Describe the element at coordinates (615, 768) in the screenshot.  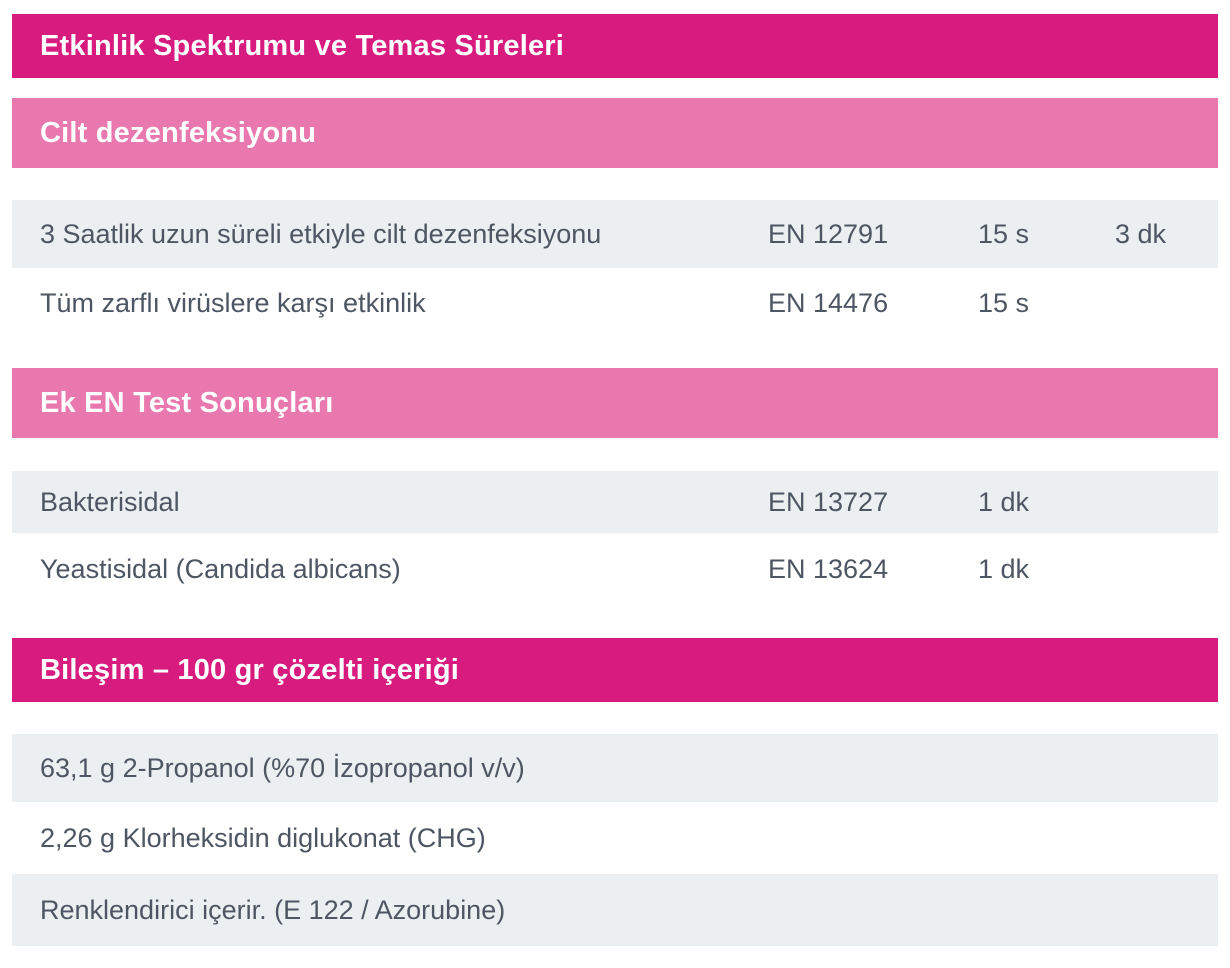
I see `table-row-composition-1: 63,1 g 2-Propanol (%70 İzopropanol v/v)` at that location.